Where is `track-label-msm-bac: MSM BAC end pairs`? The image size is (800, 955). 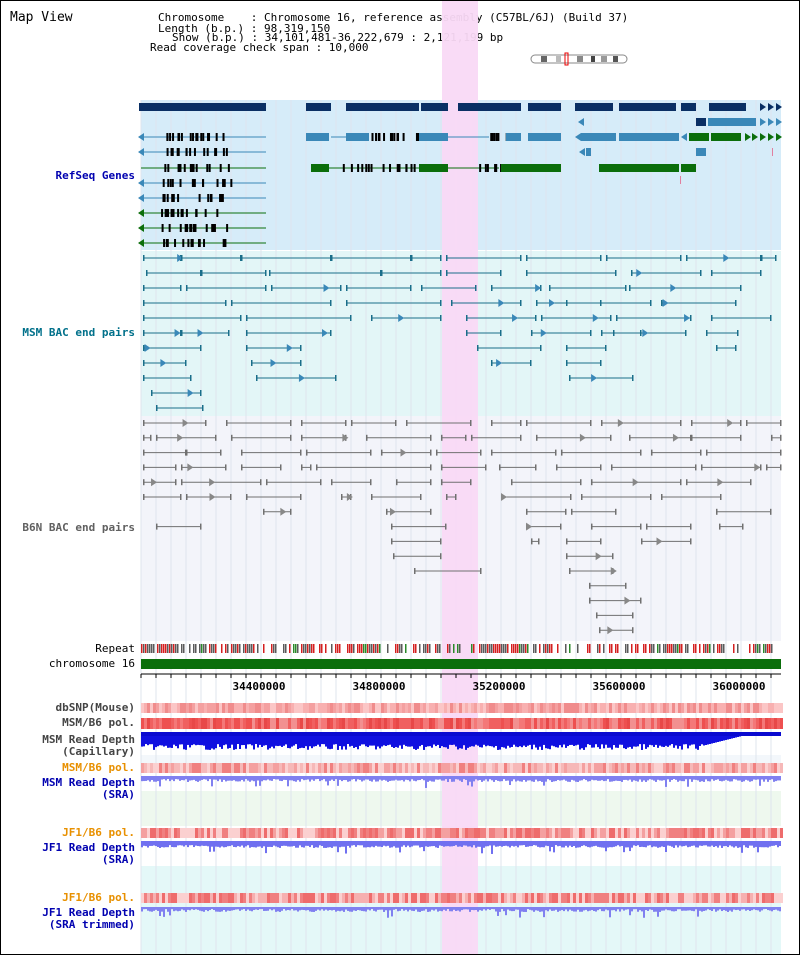
track-label-msm-bac: MSM BAC end pairs is located at coordinates (78, 332).